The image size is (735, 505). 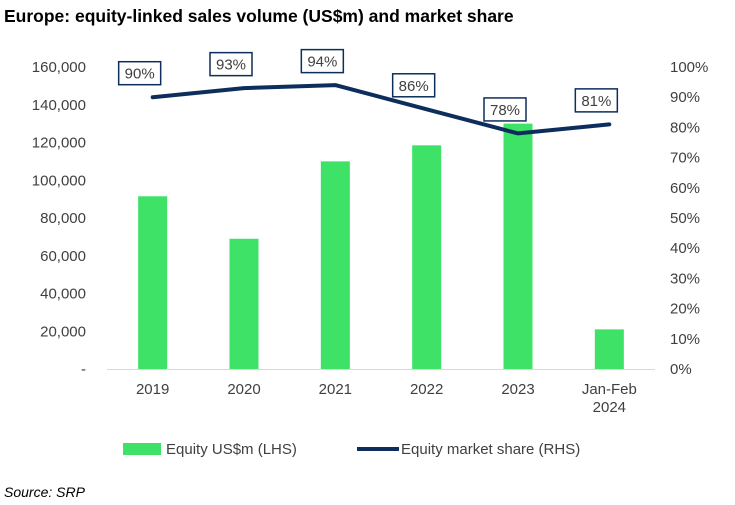 What do you see at coordinates (244, 303) in the screenshot?
I see `bar-2020` at bounding box center [244, 303].